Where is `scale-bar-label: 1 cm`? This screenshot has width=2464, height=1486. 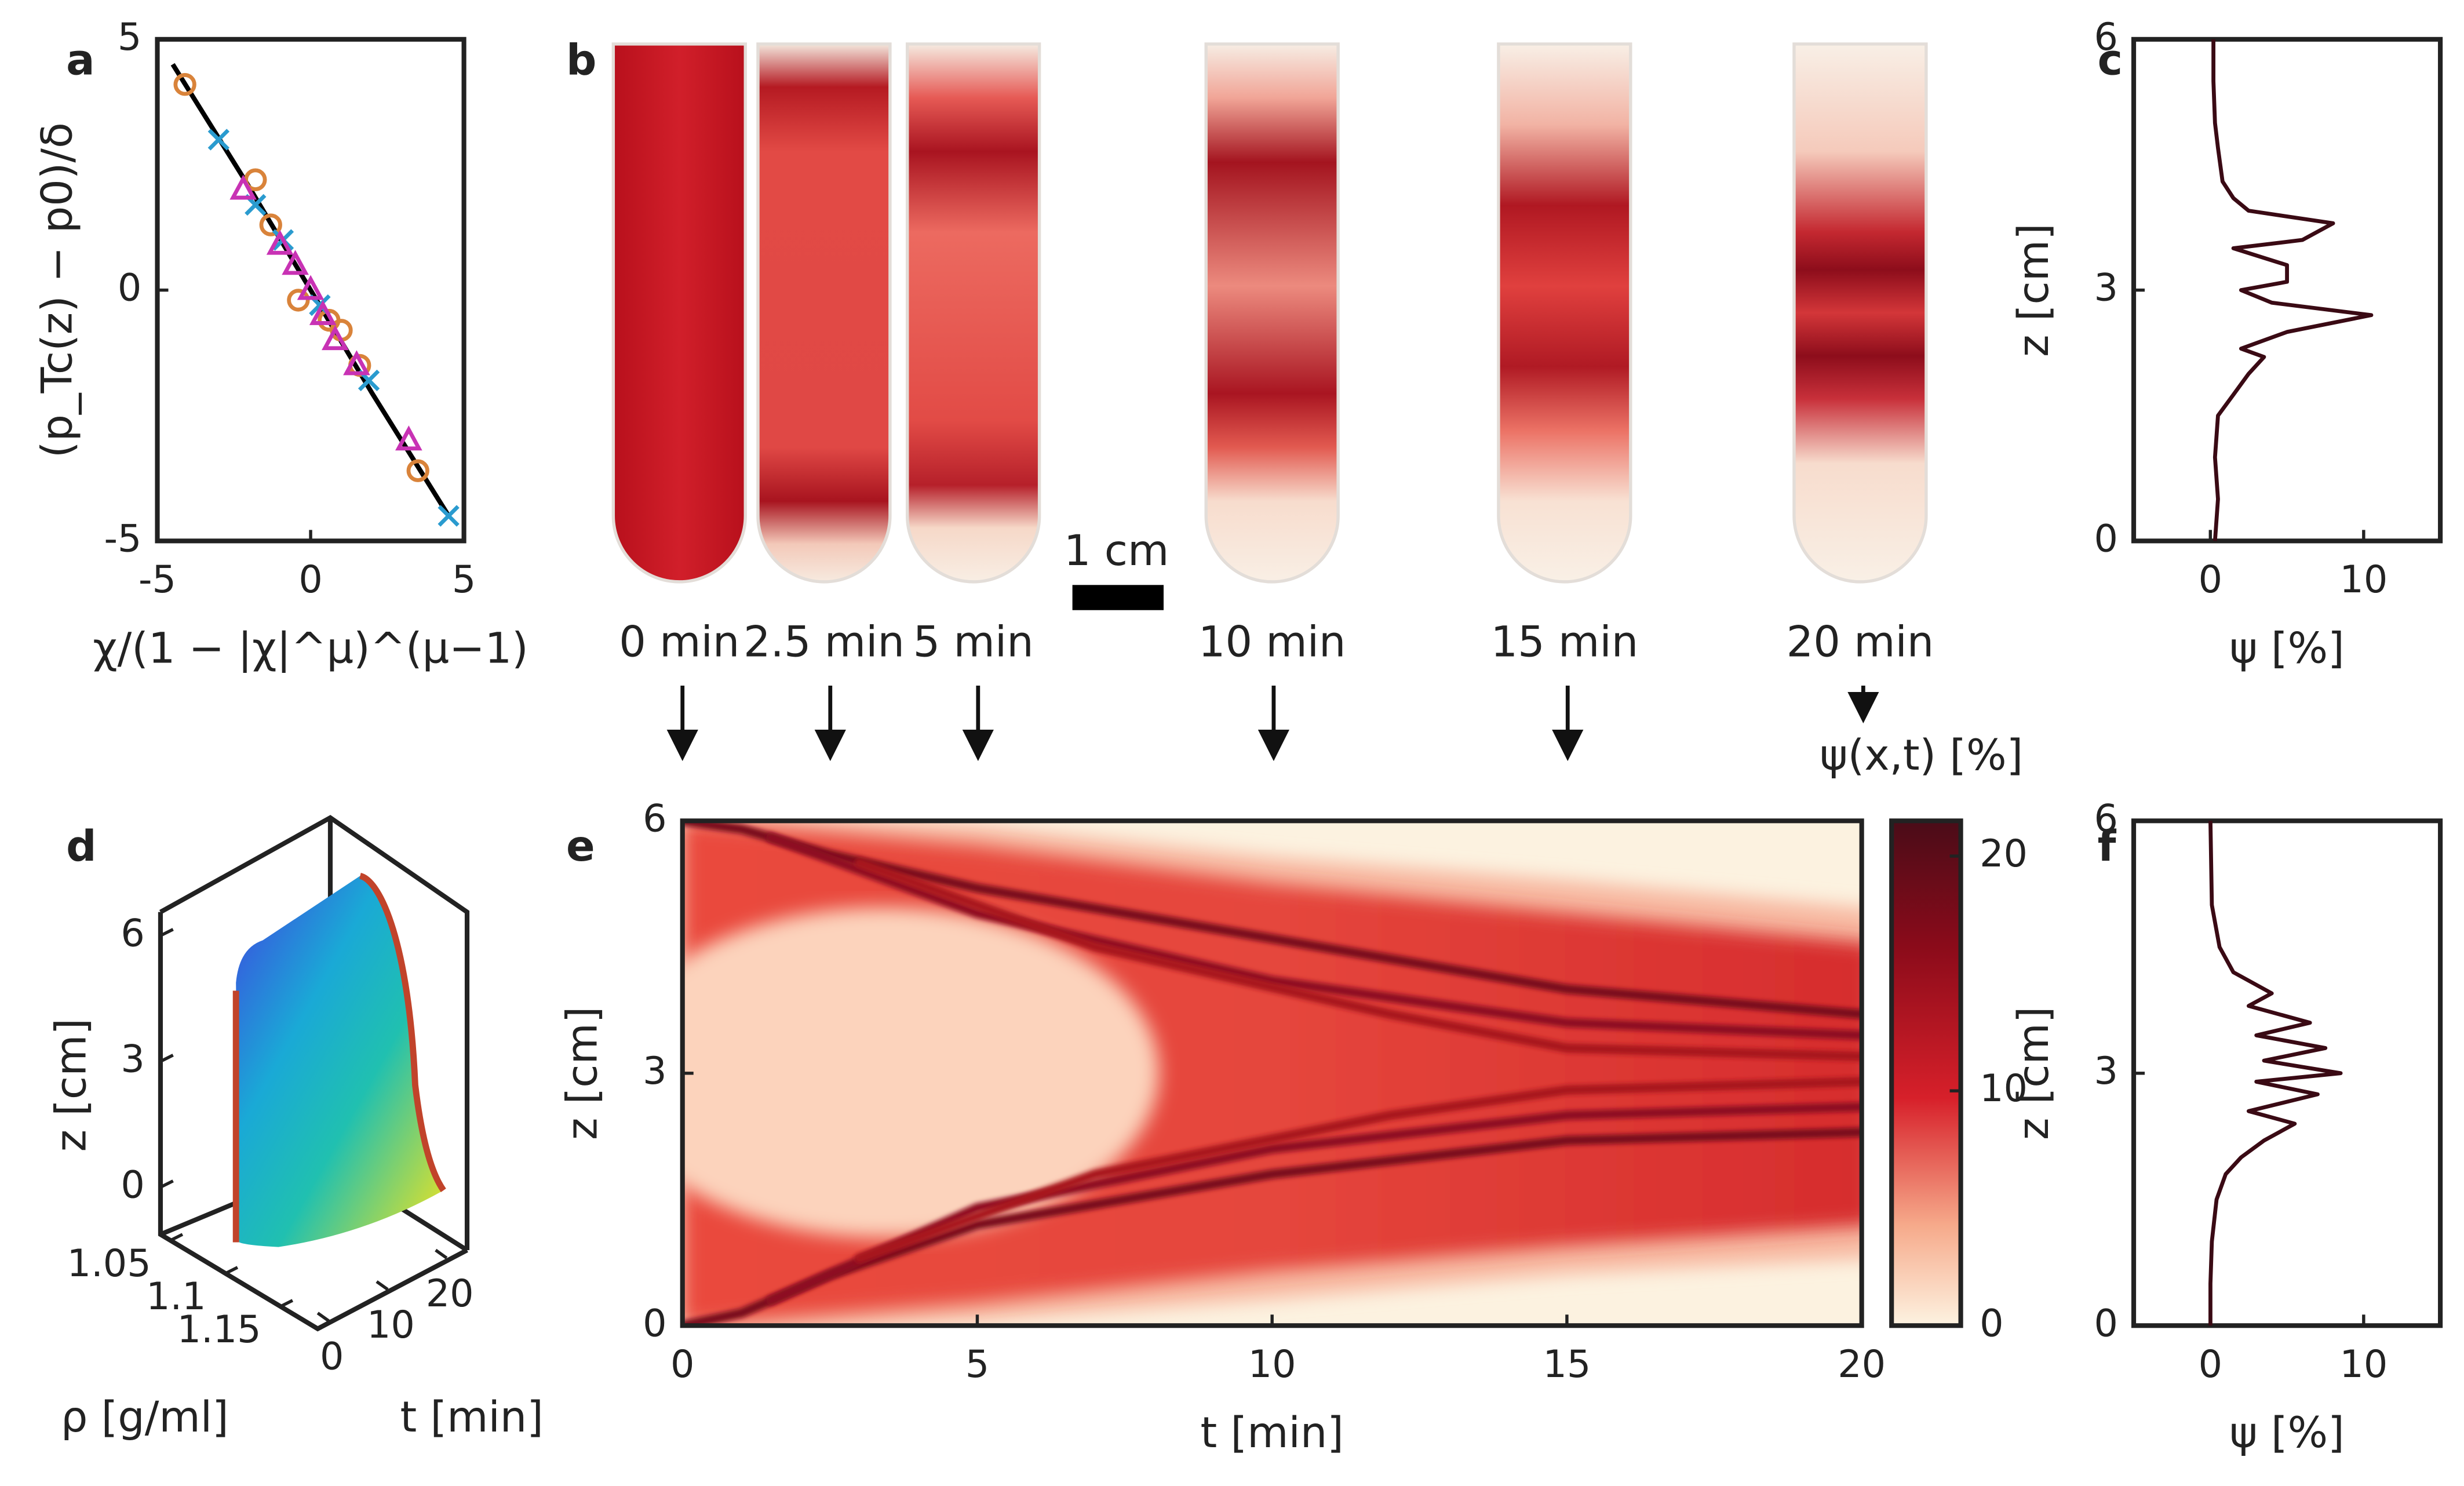
scale-bar-label: 1 cm is located at coordinates (1116, 551).